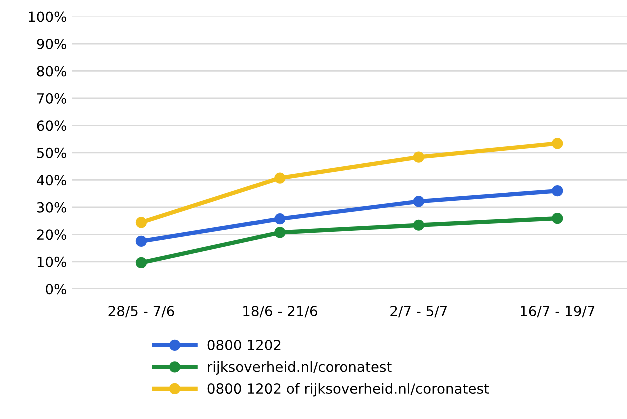 This screenshot has height=419, width=627. What do you see at coordinates (300, 368) in the screenshot?
I see `legend-label: rijksoverheid.nl/coronatest` at bounding box center [300, 368].